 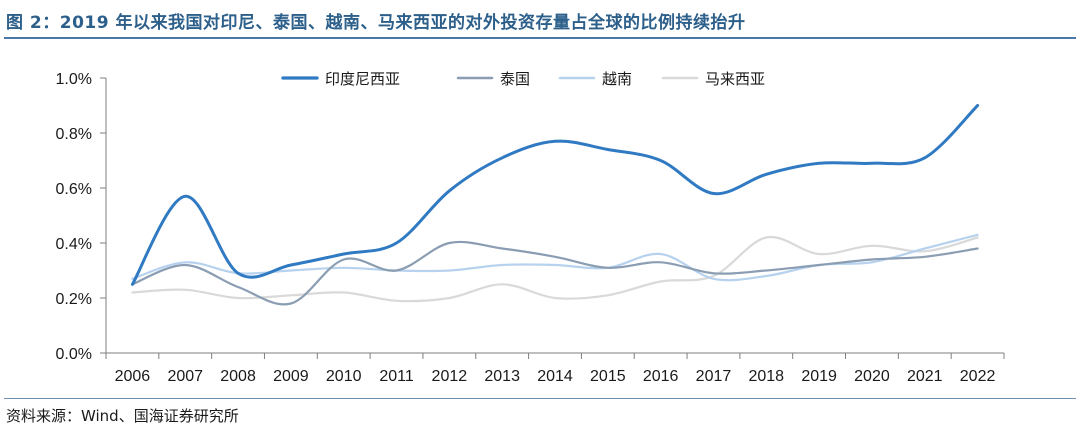 I want to click on y-tick-label: 0.6%, so click(x=74, y=189).